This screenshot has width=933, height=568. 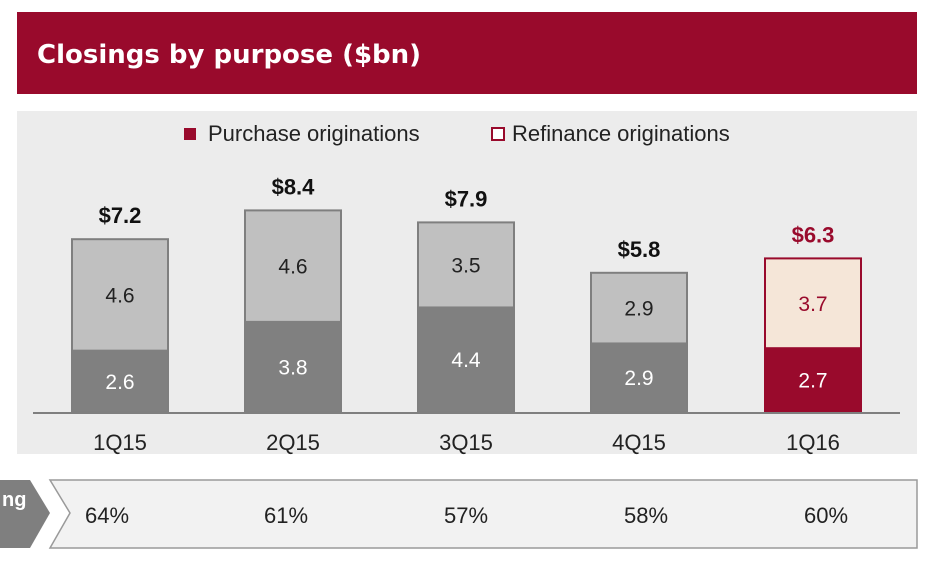 I want to click on purchase-value-label: 3.8, so click(x=292, y=367).